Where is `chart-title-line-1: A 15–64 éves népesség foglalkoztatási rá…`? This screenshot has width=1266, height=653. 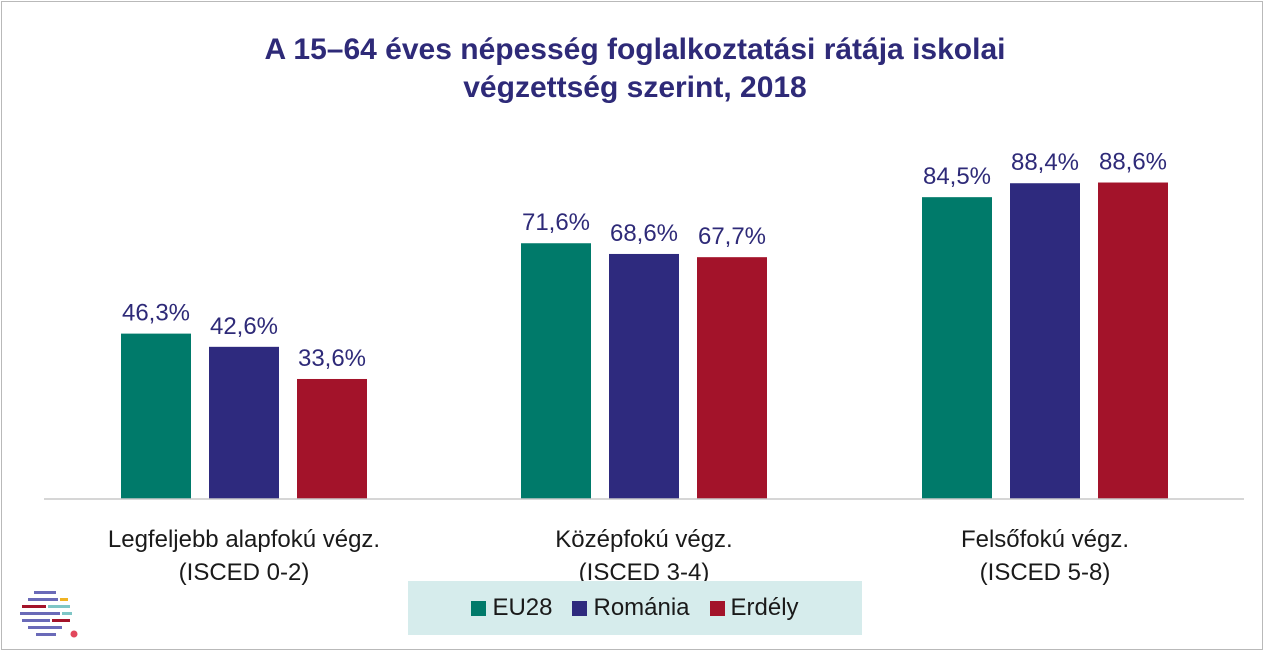 chart-title-line-1: A 15–64 éves népesség foglalkoztatási rá… is located at coordinates (635, 49).